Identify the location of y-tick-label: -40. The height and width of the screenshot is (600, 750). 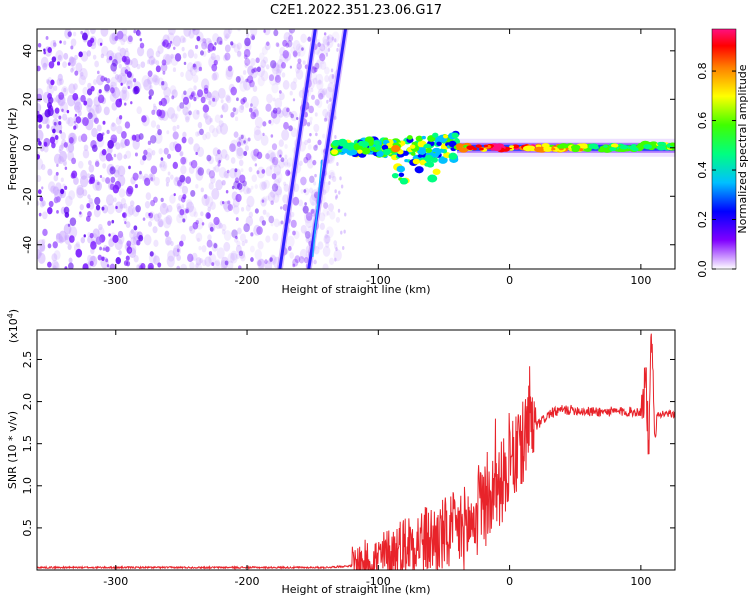
(27, 245).